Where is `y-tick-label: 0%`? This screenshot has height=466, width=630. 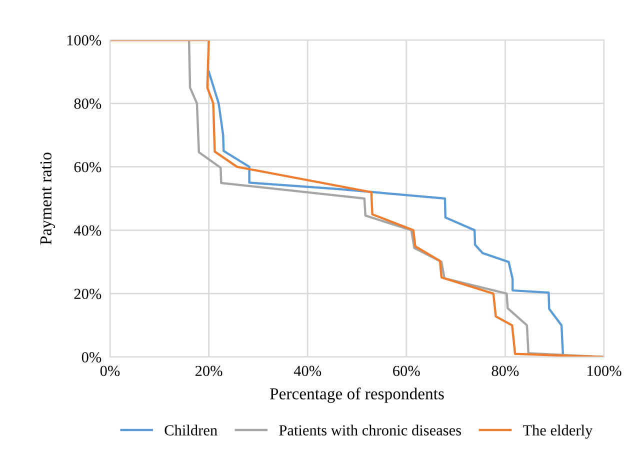
y-tick-label: 0% is located at coordinates (92, 357).